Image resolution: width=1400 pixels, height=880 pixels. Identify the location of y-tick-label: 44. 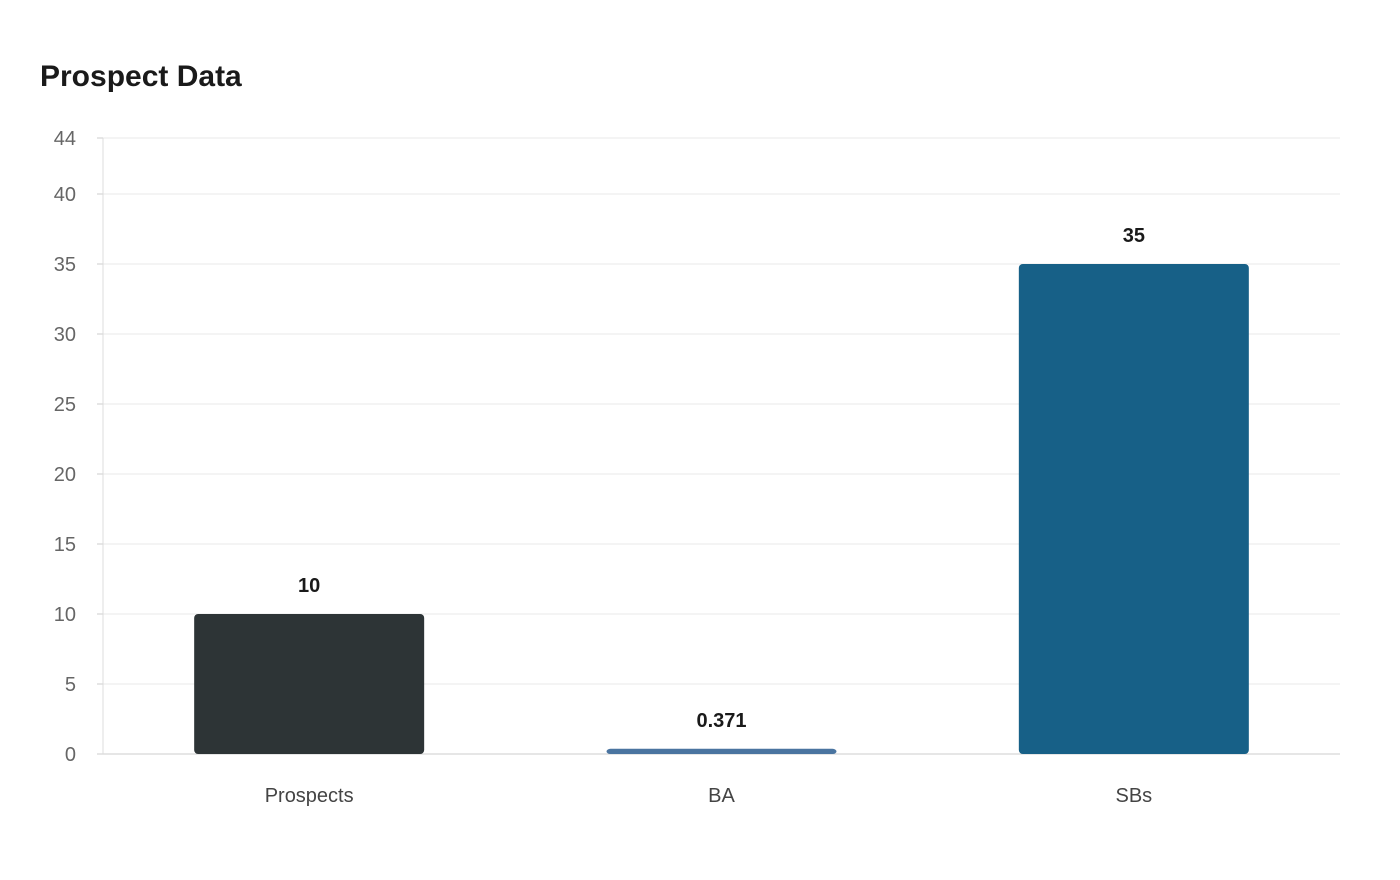
(65, 139).